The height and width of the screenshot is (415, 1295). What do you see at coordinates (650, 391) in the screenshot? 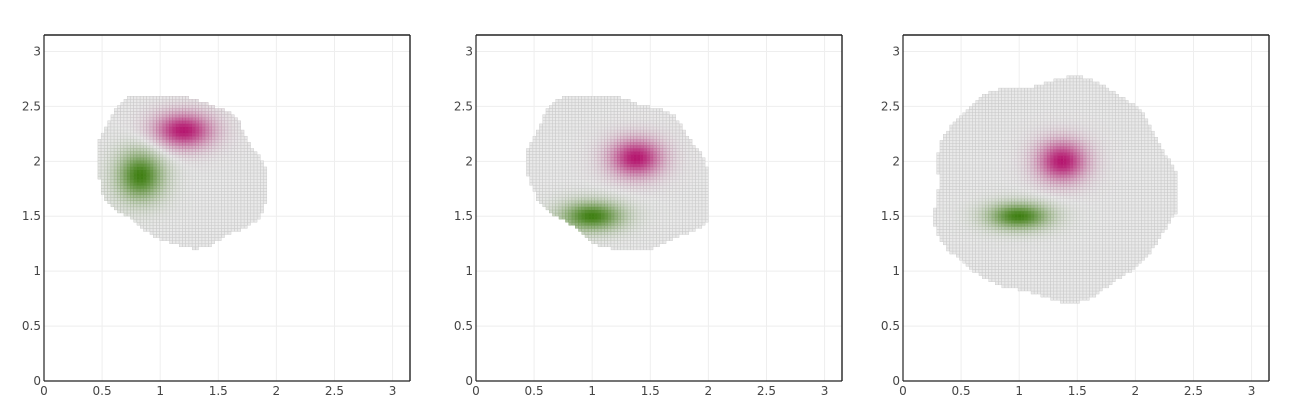
I see `x-tick-label: 1.5` at bounding box center [650, 391].